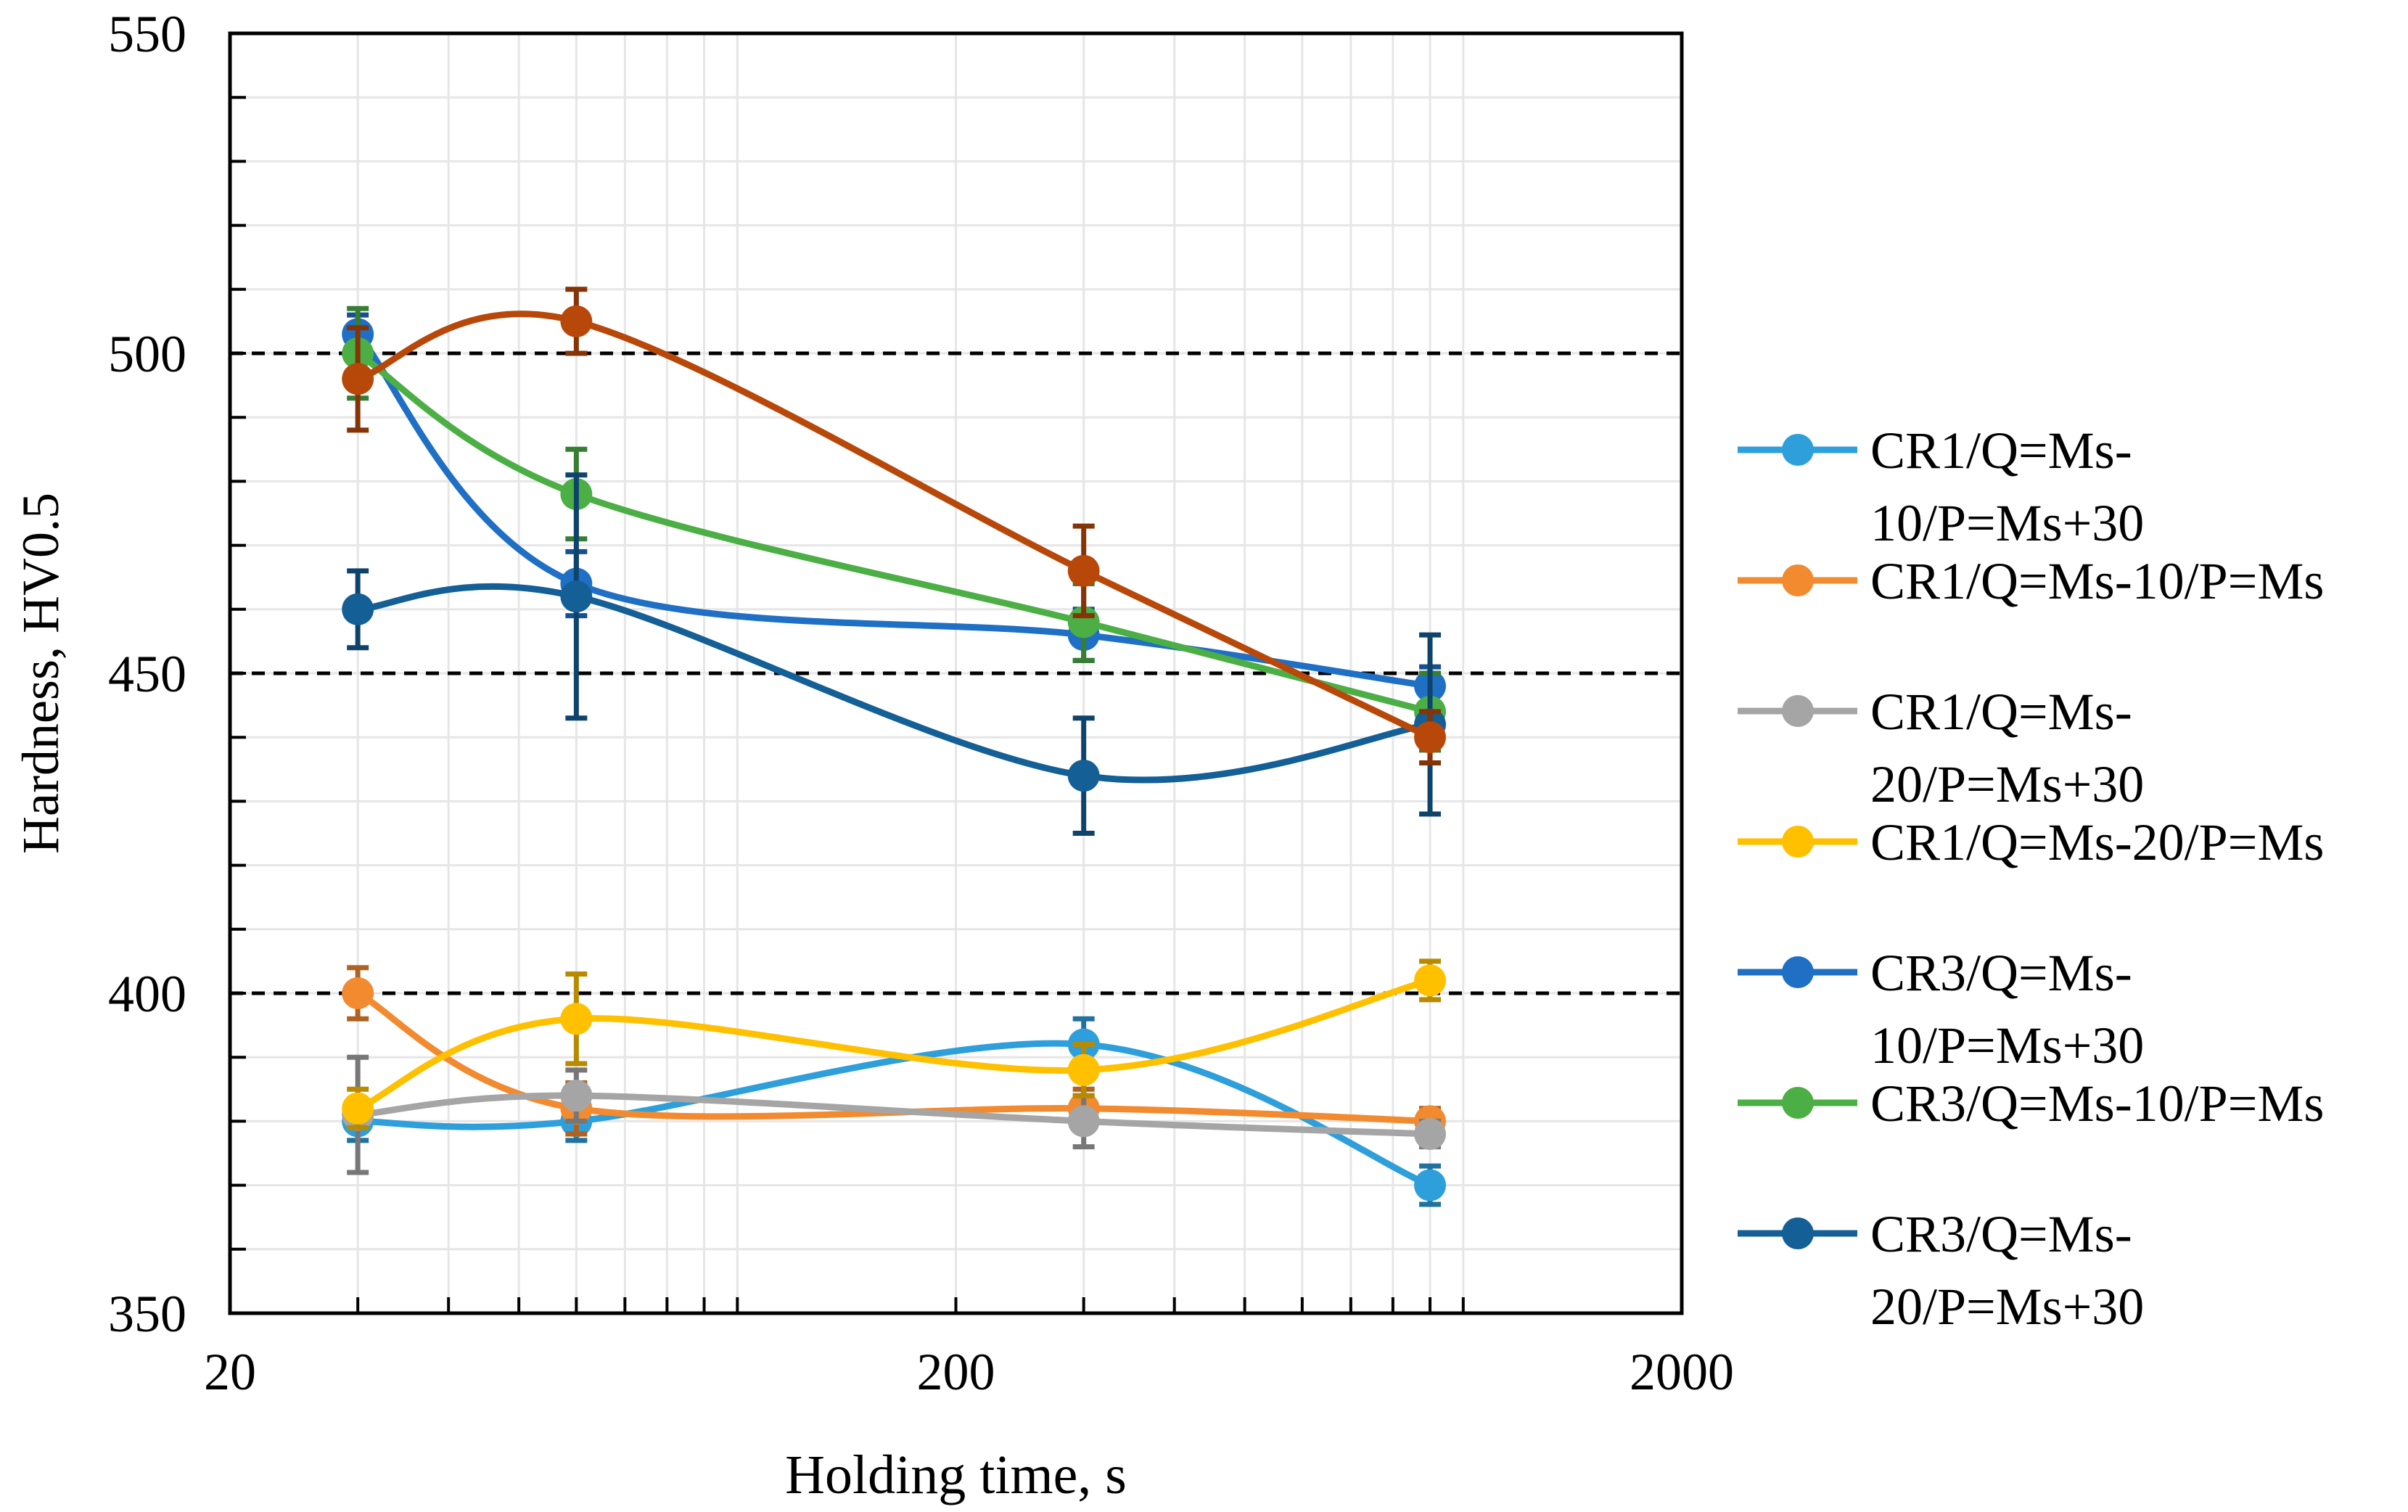 Image resolution: width=2408 pixels, height=1512 pixels. What do you see at coordinates (1682, 1372) in the screenshot?
I see `x-tick-label: 2000` at bounding box center [1682, 1372].